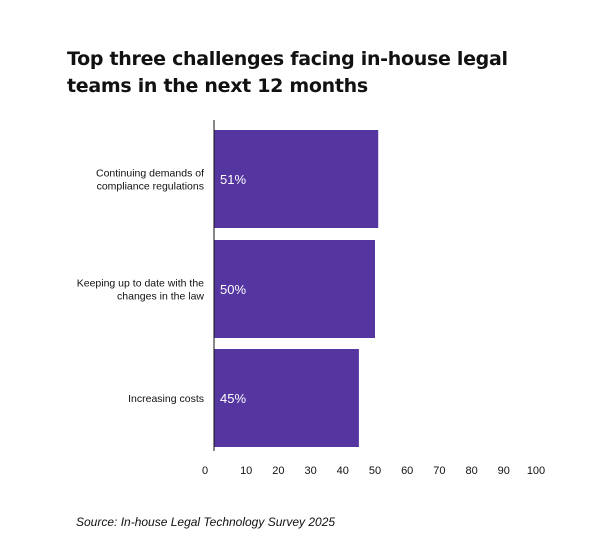 Image resolution: width=595 pixels, height=551 pixels. Describe the element at coordinates (246, 471) in the screenshot. I see `x-tick-label: 10` at that location.